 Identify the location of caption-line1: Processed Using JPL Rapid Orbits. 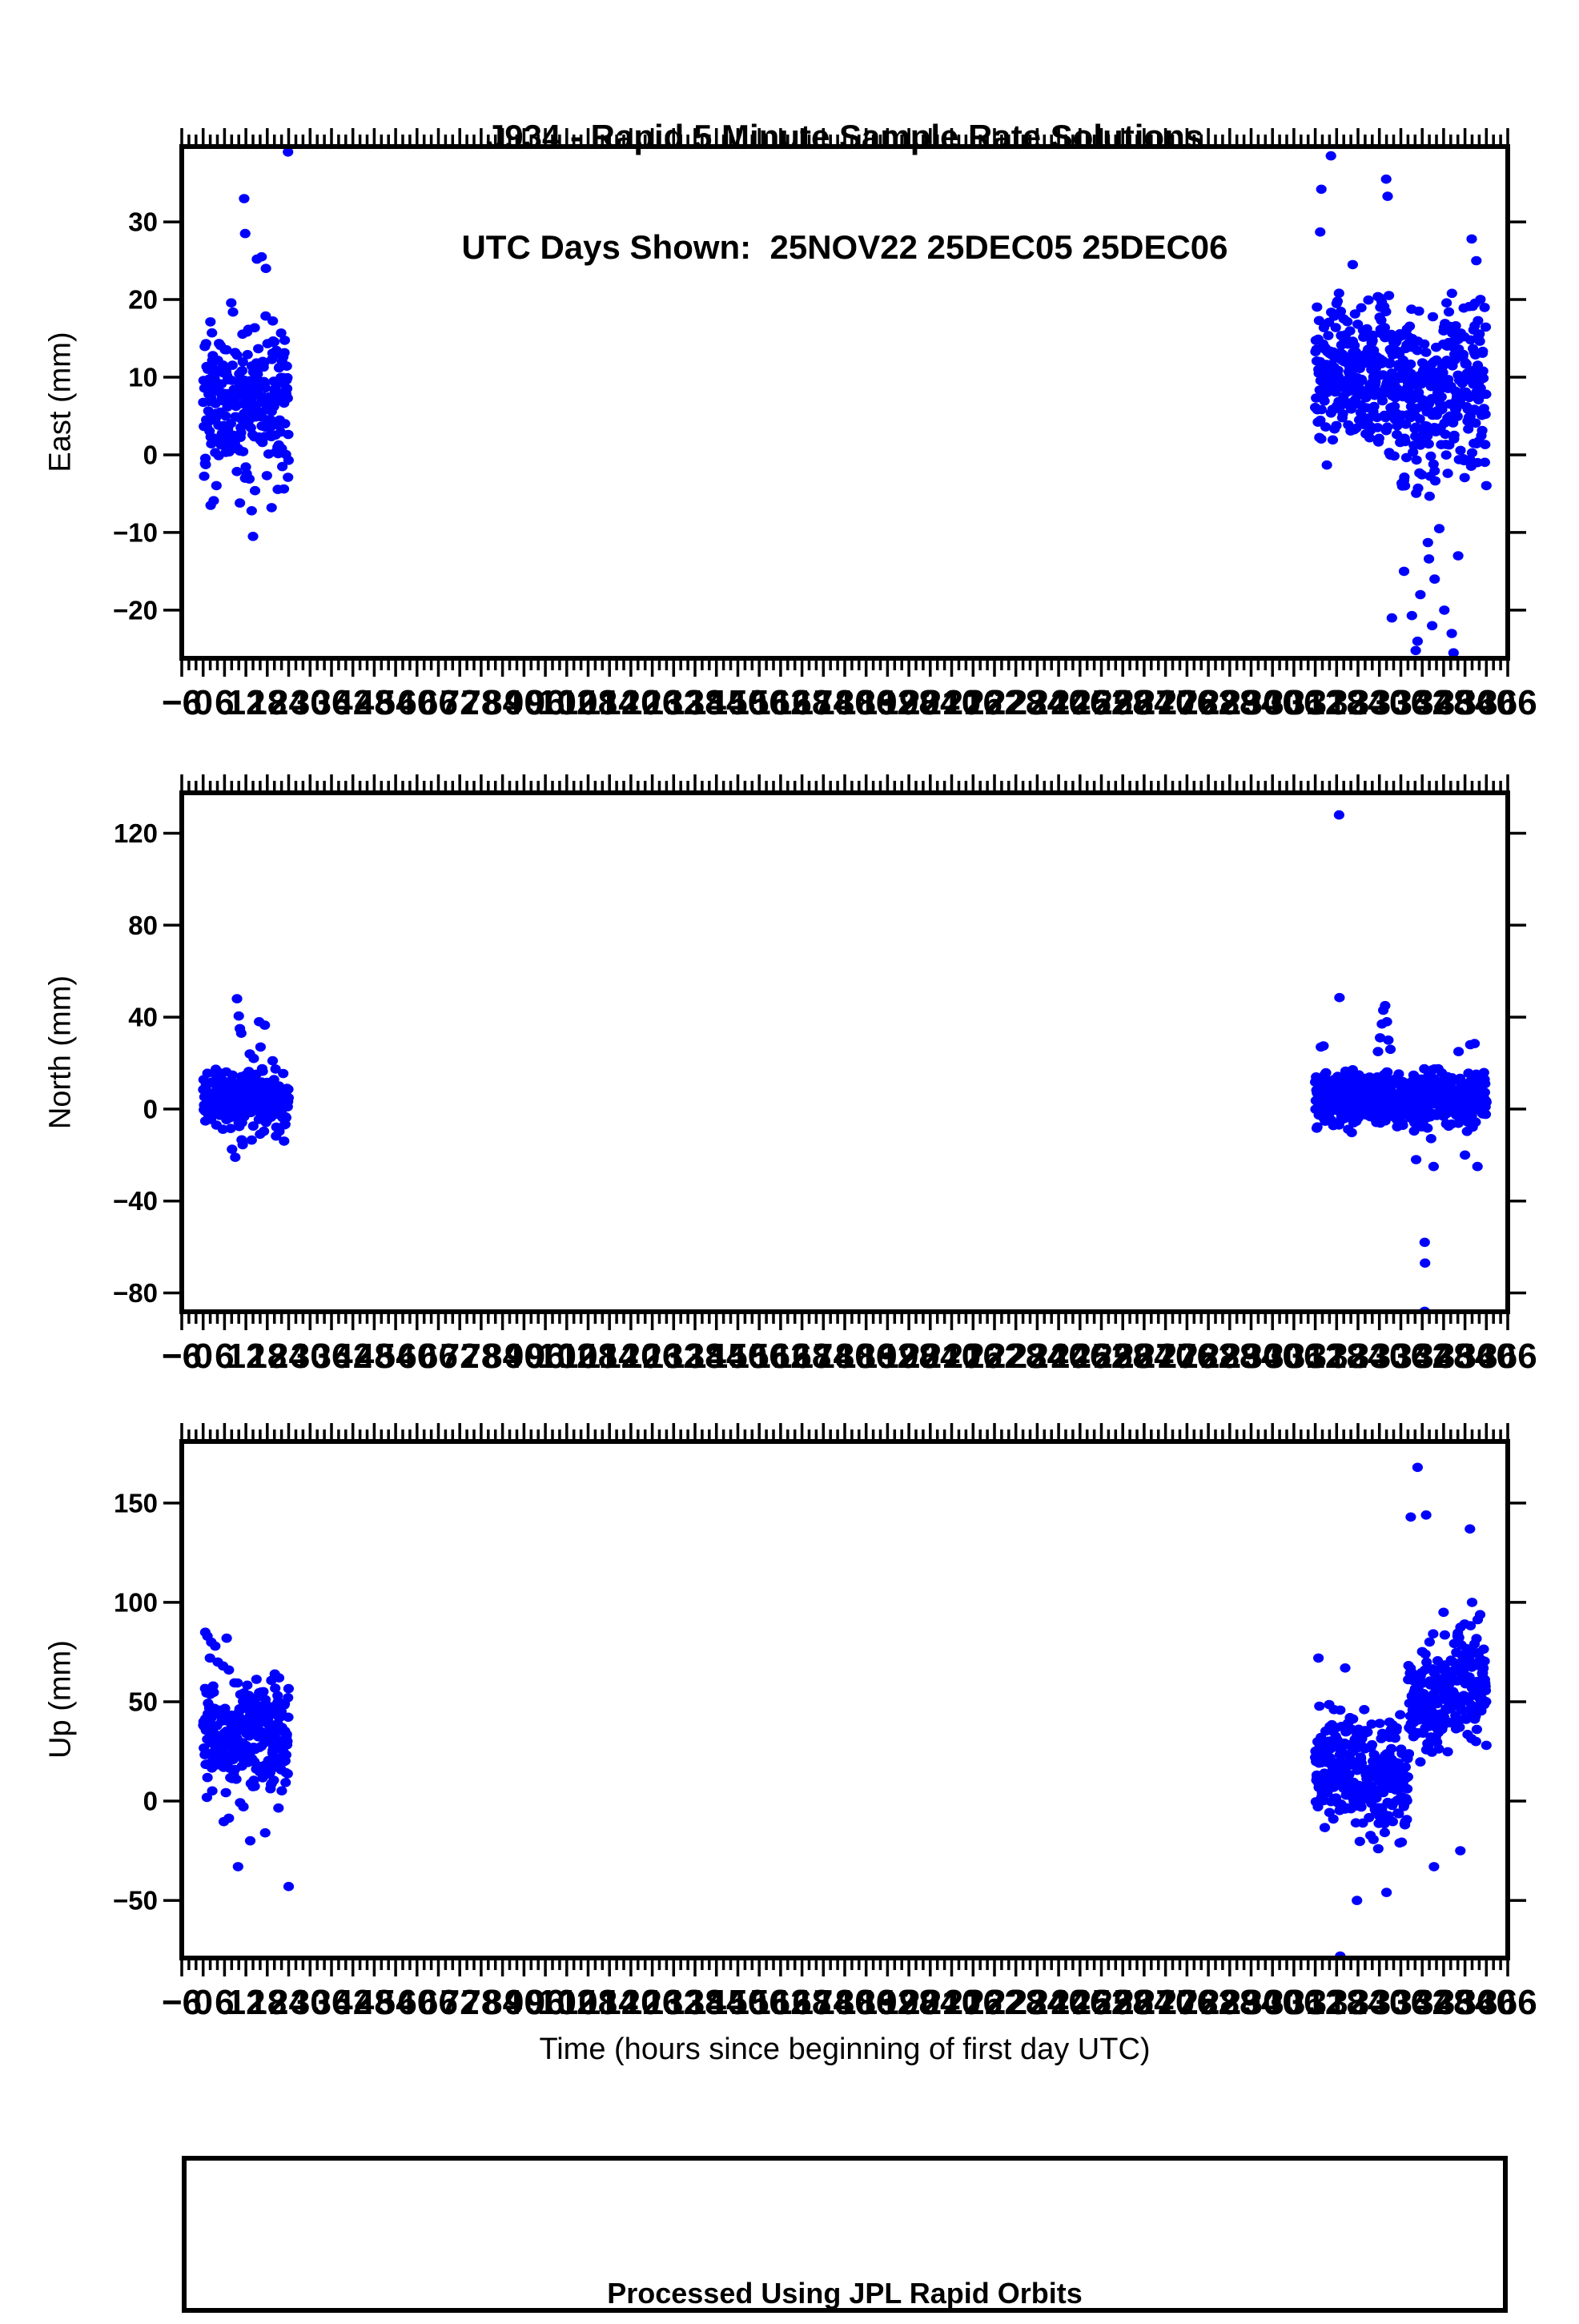
(845, 2293).